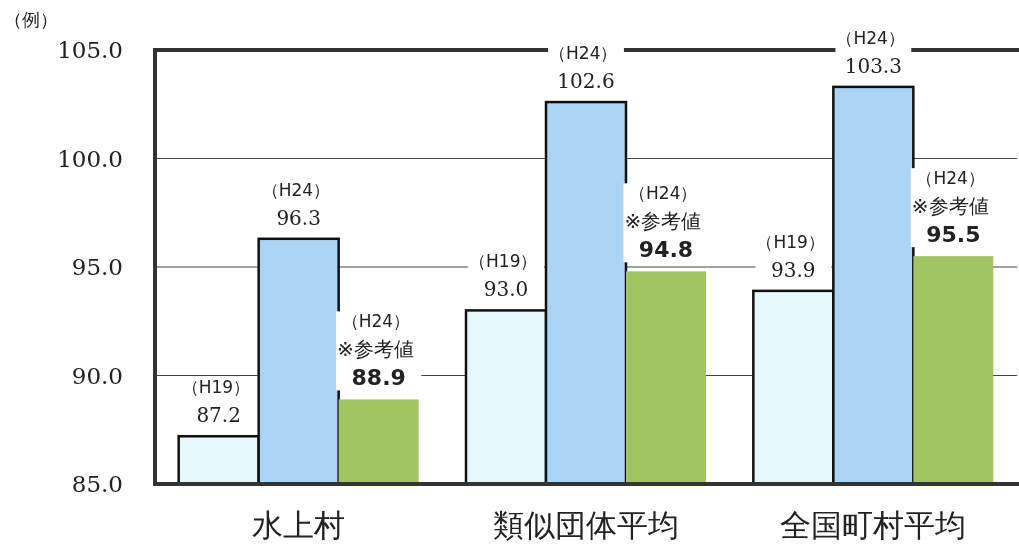  Describe the element at coordinates (873, 525) in the screenshot. I see `x-tick-label: 全国町村平均` at that location.